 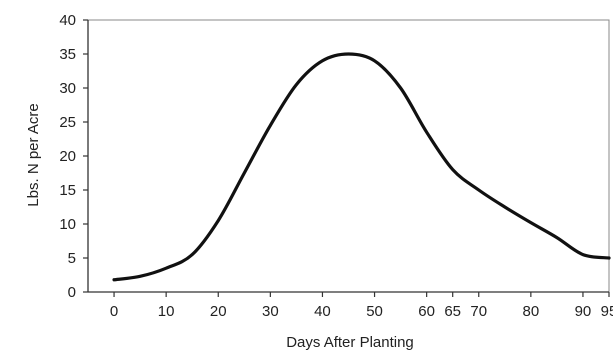 I want to click on y-tick-label: 20, so click(x=67, y=156).